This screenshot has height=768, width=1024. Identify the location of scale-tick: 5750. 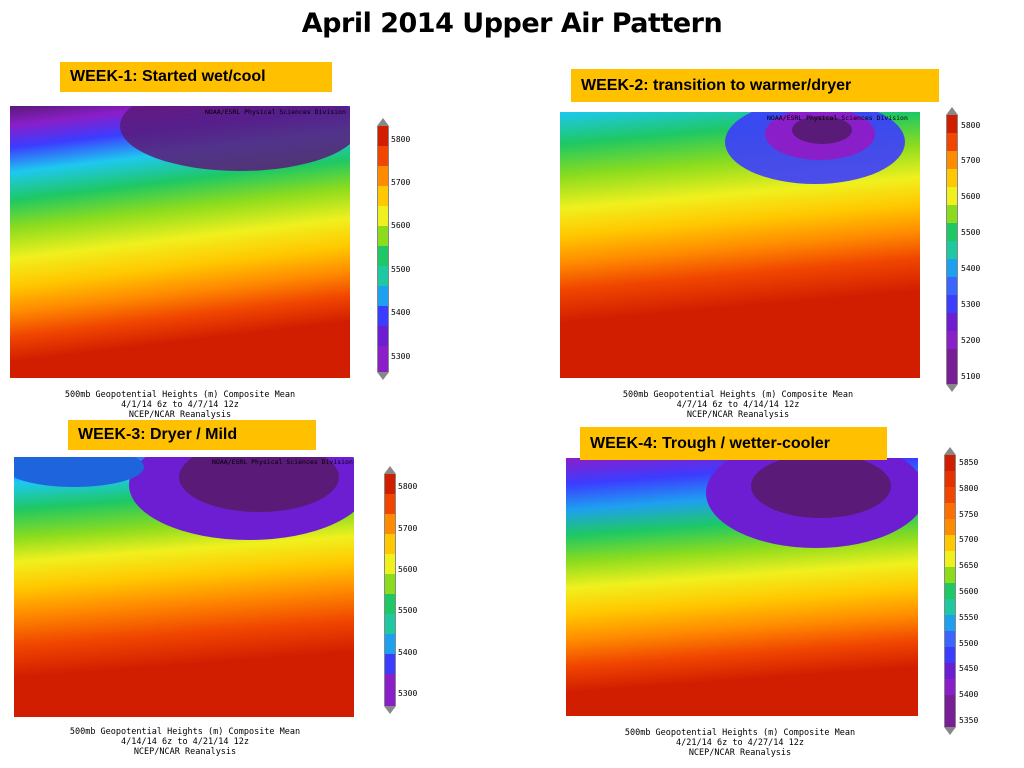
(969, 514).